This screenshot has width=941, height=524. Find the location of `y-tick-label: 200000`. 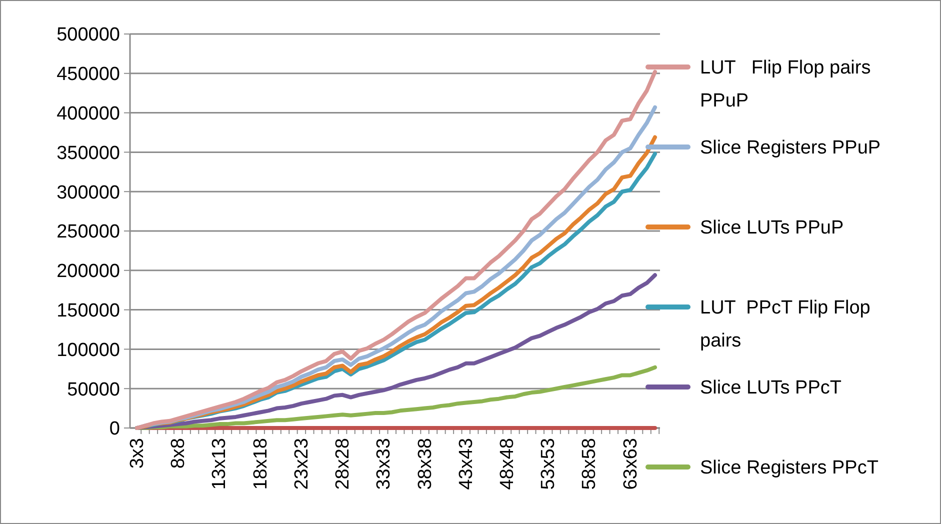

y-tick-label: 200000 is located at coordinates (88, 271).